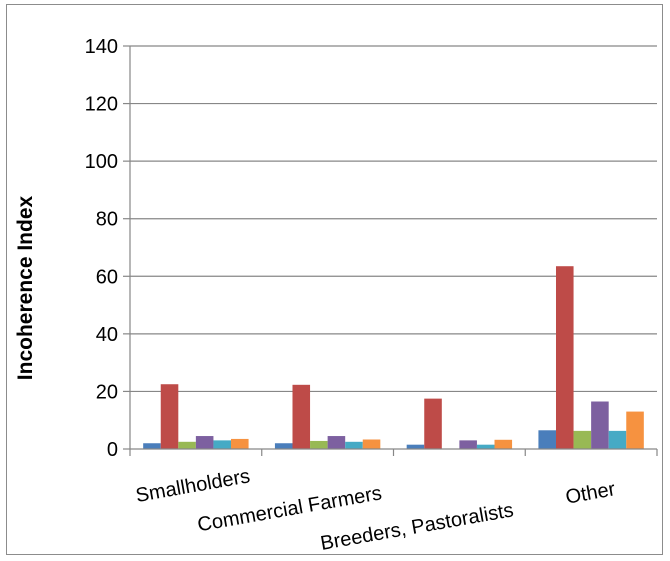  Describe the element at coordinates (101, 162) in the screenshot. I see `y-tick-label: 100` at that location.